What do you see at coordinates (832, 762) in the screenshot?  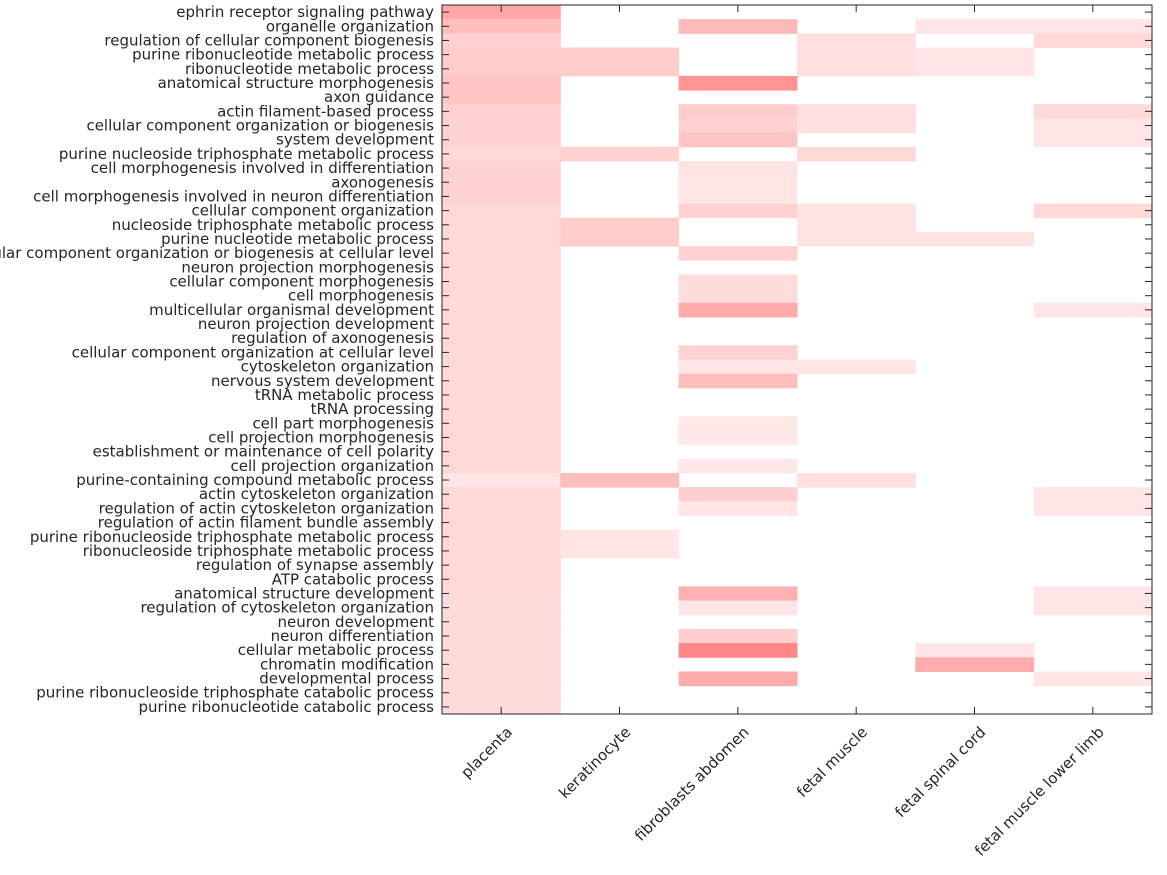 I see `column-label: fetal muscle` at bounding box center [832, 762].